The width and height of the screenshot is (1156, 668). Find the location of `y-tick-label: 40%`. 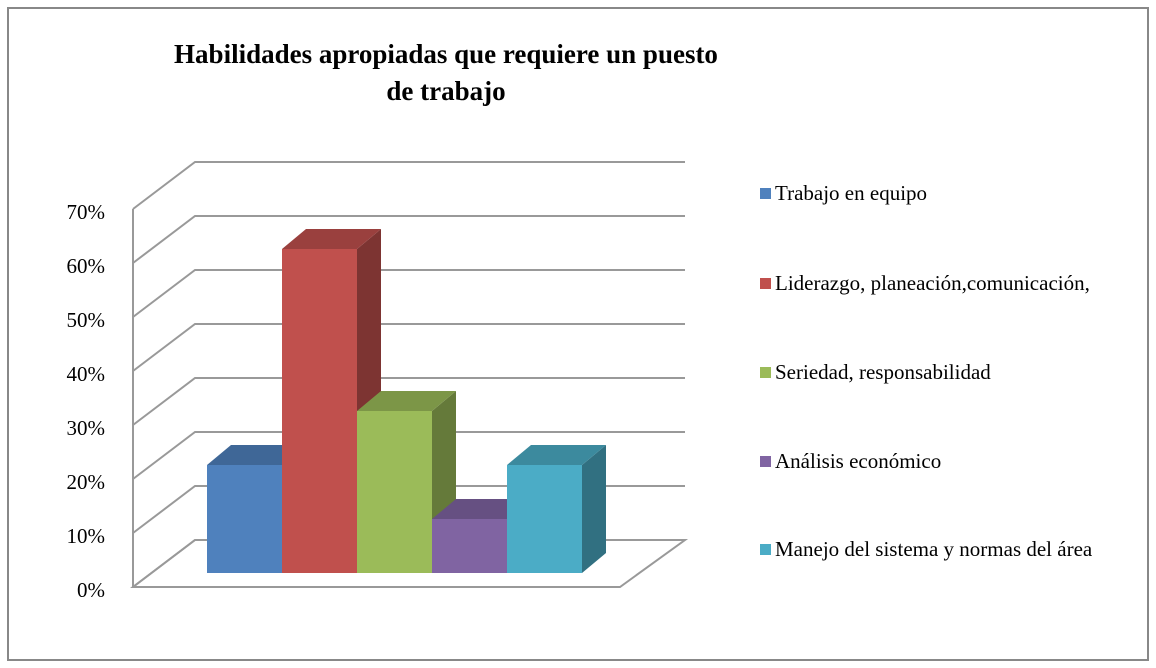

y-tick-label: 40% is located at coordinates (86, 374).